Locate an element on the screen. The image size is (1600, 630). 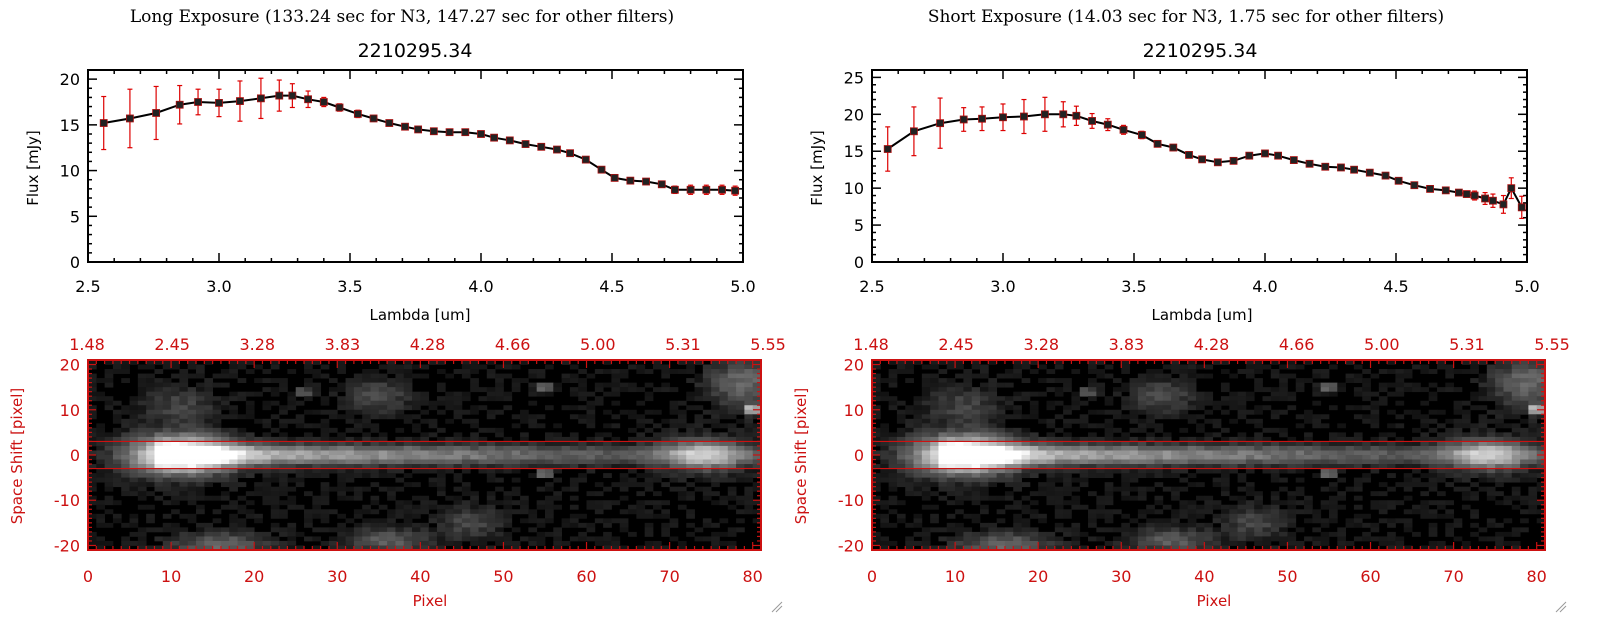
long-pixel-tick-label: 80 is located at coordinates (753, 576).